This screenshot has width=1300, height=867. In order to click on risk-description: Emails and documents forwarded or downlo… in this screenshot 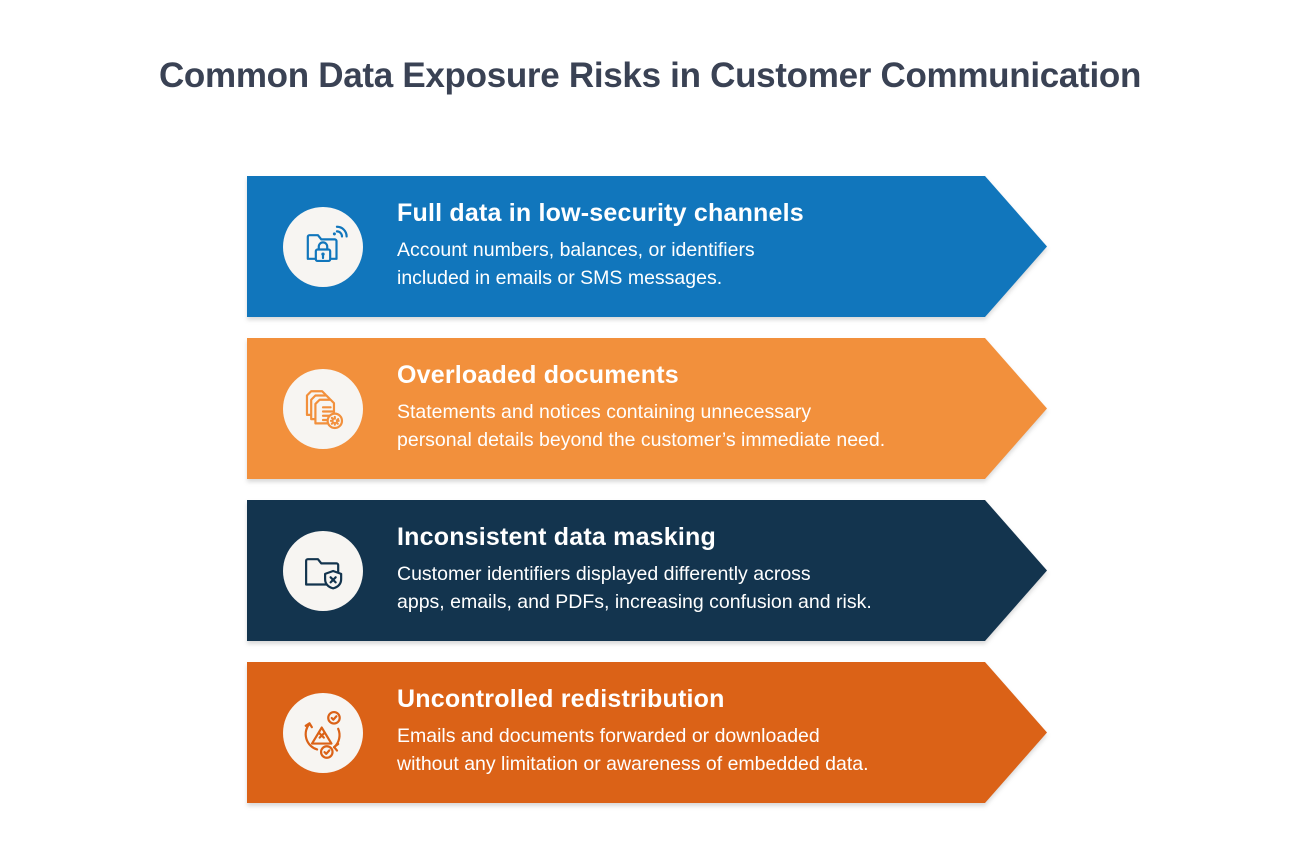, I will do `click(633, 750)`.